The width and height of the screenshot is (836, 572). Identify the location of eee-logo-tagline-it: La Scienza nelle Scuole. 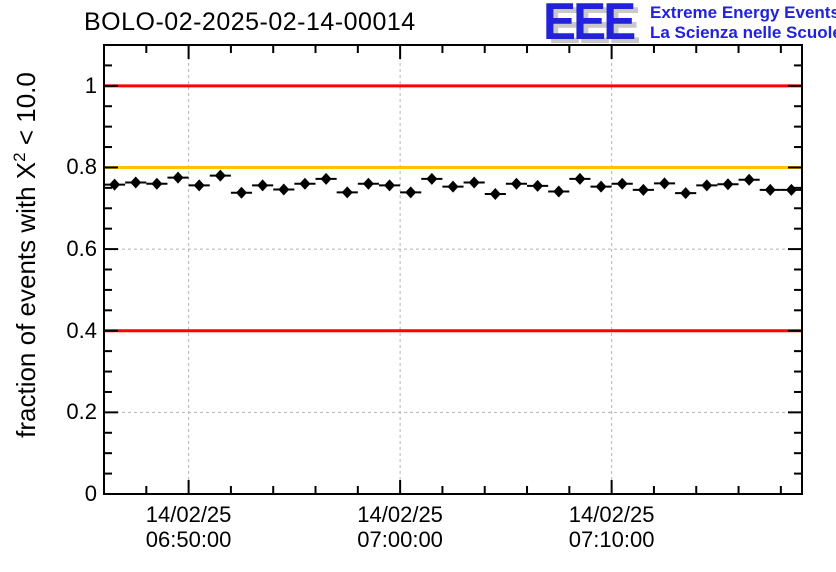
(743, 32).